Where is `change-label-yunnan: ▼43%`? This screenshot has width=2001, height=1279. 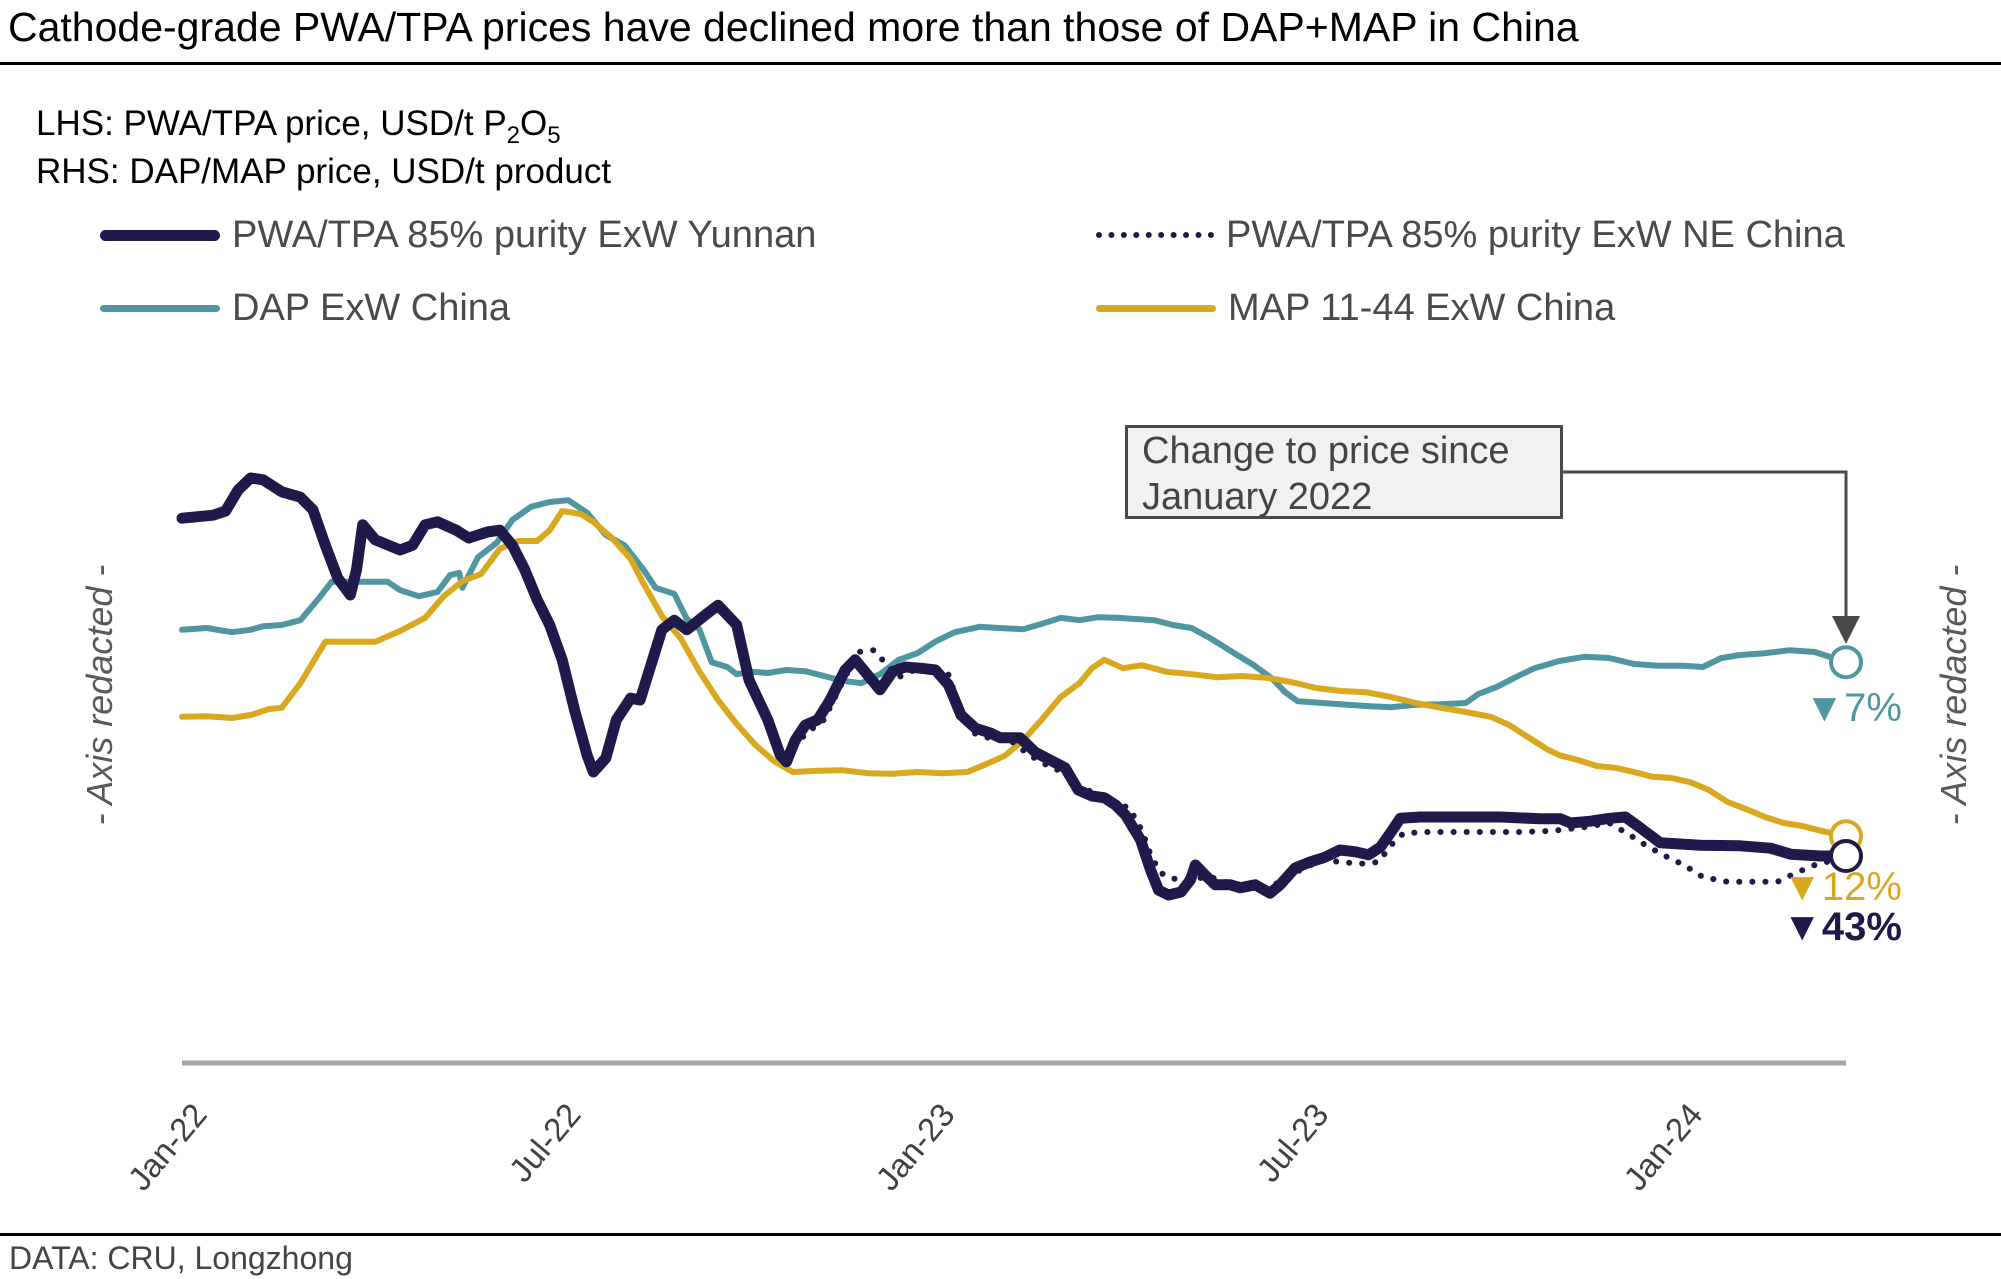
change-label-yunnan: ▼43% is located at coordinates (1842, 927).